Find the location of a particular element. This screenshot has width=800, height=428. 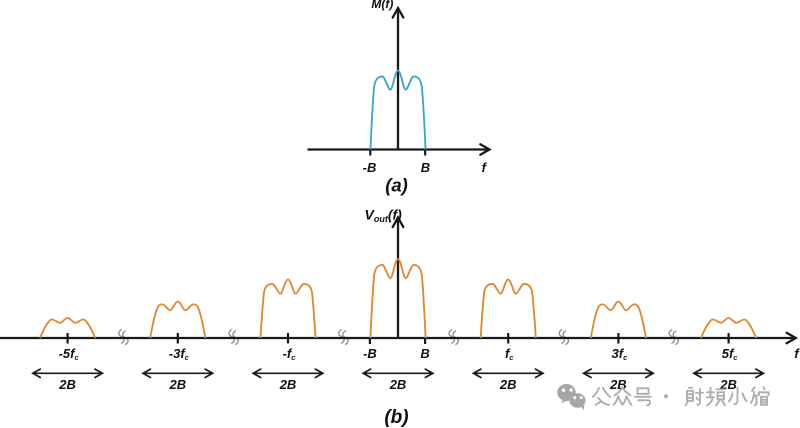

svg-text: -3fc is located at coordinates (179, 354).